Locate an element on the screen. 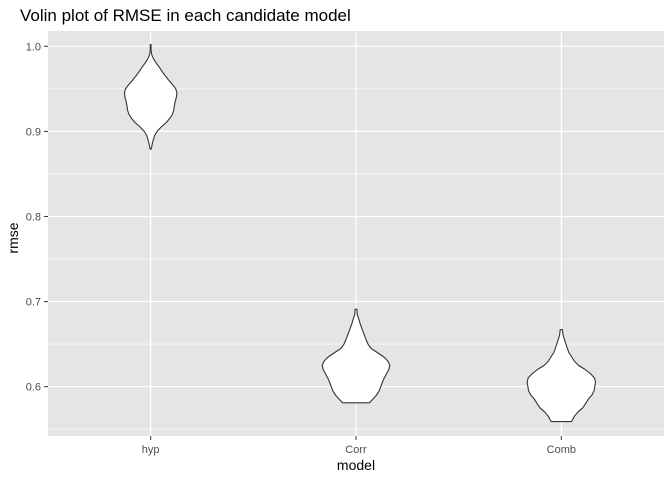 This screenshot has height=480, width=672. y-tick-label: 0.9 is located at coordinates (33, 132).